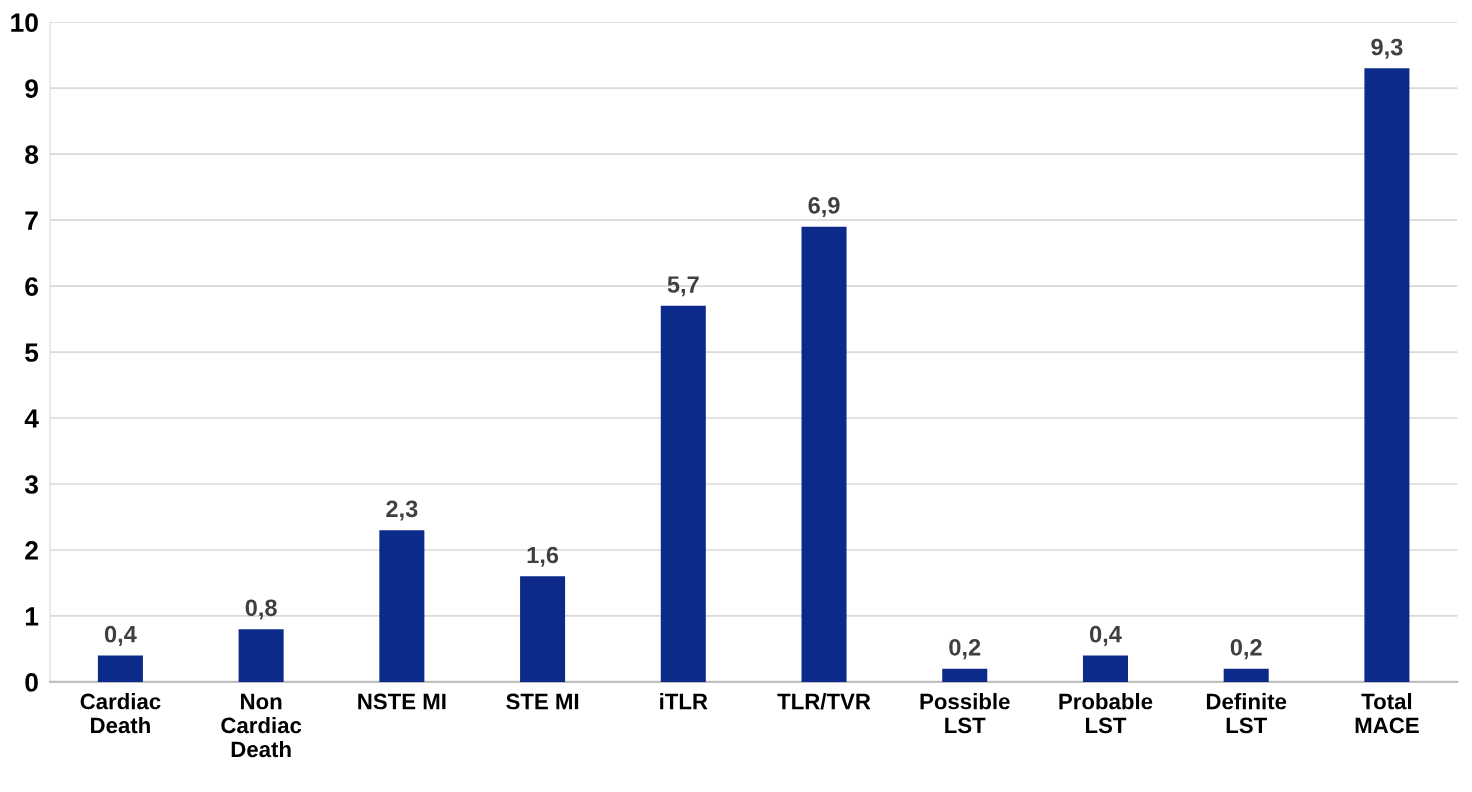 Image resolution: width=1472 pixels, height=792 pixels. Describe the element at coordinates (965, 713) in the screenshot. I see `x-tick-label: Possible LST` at that location.